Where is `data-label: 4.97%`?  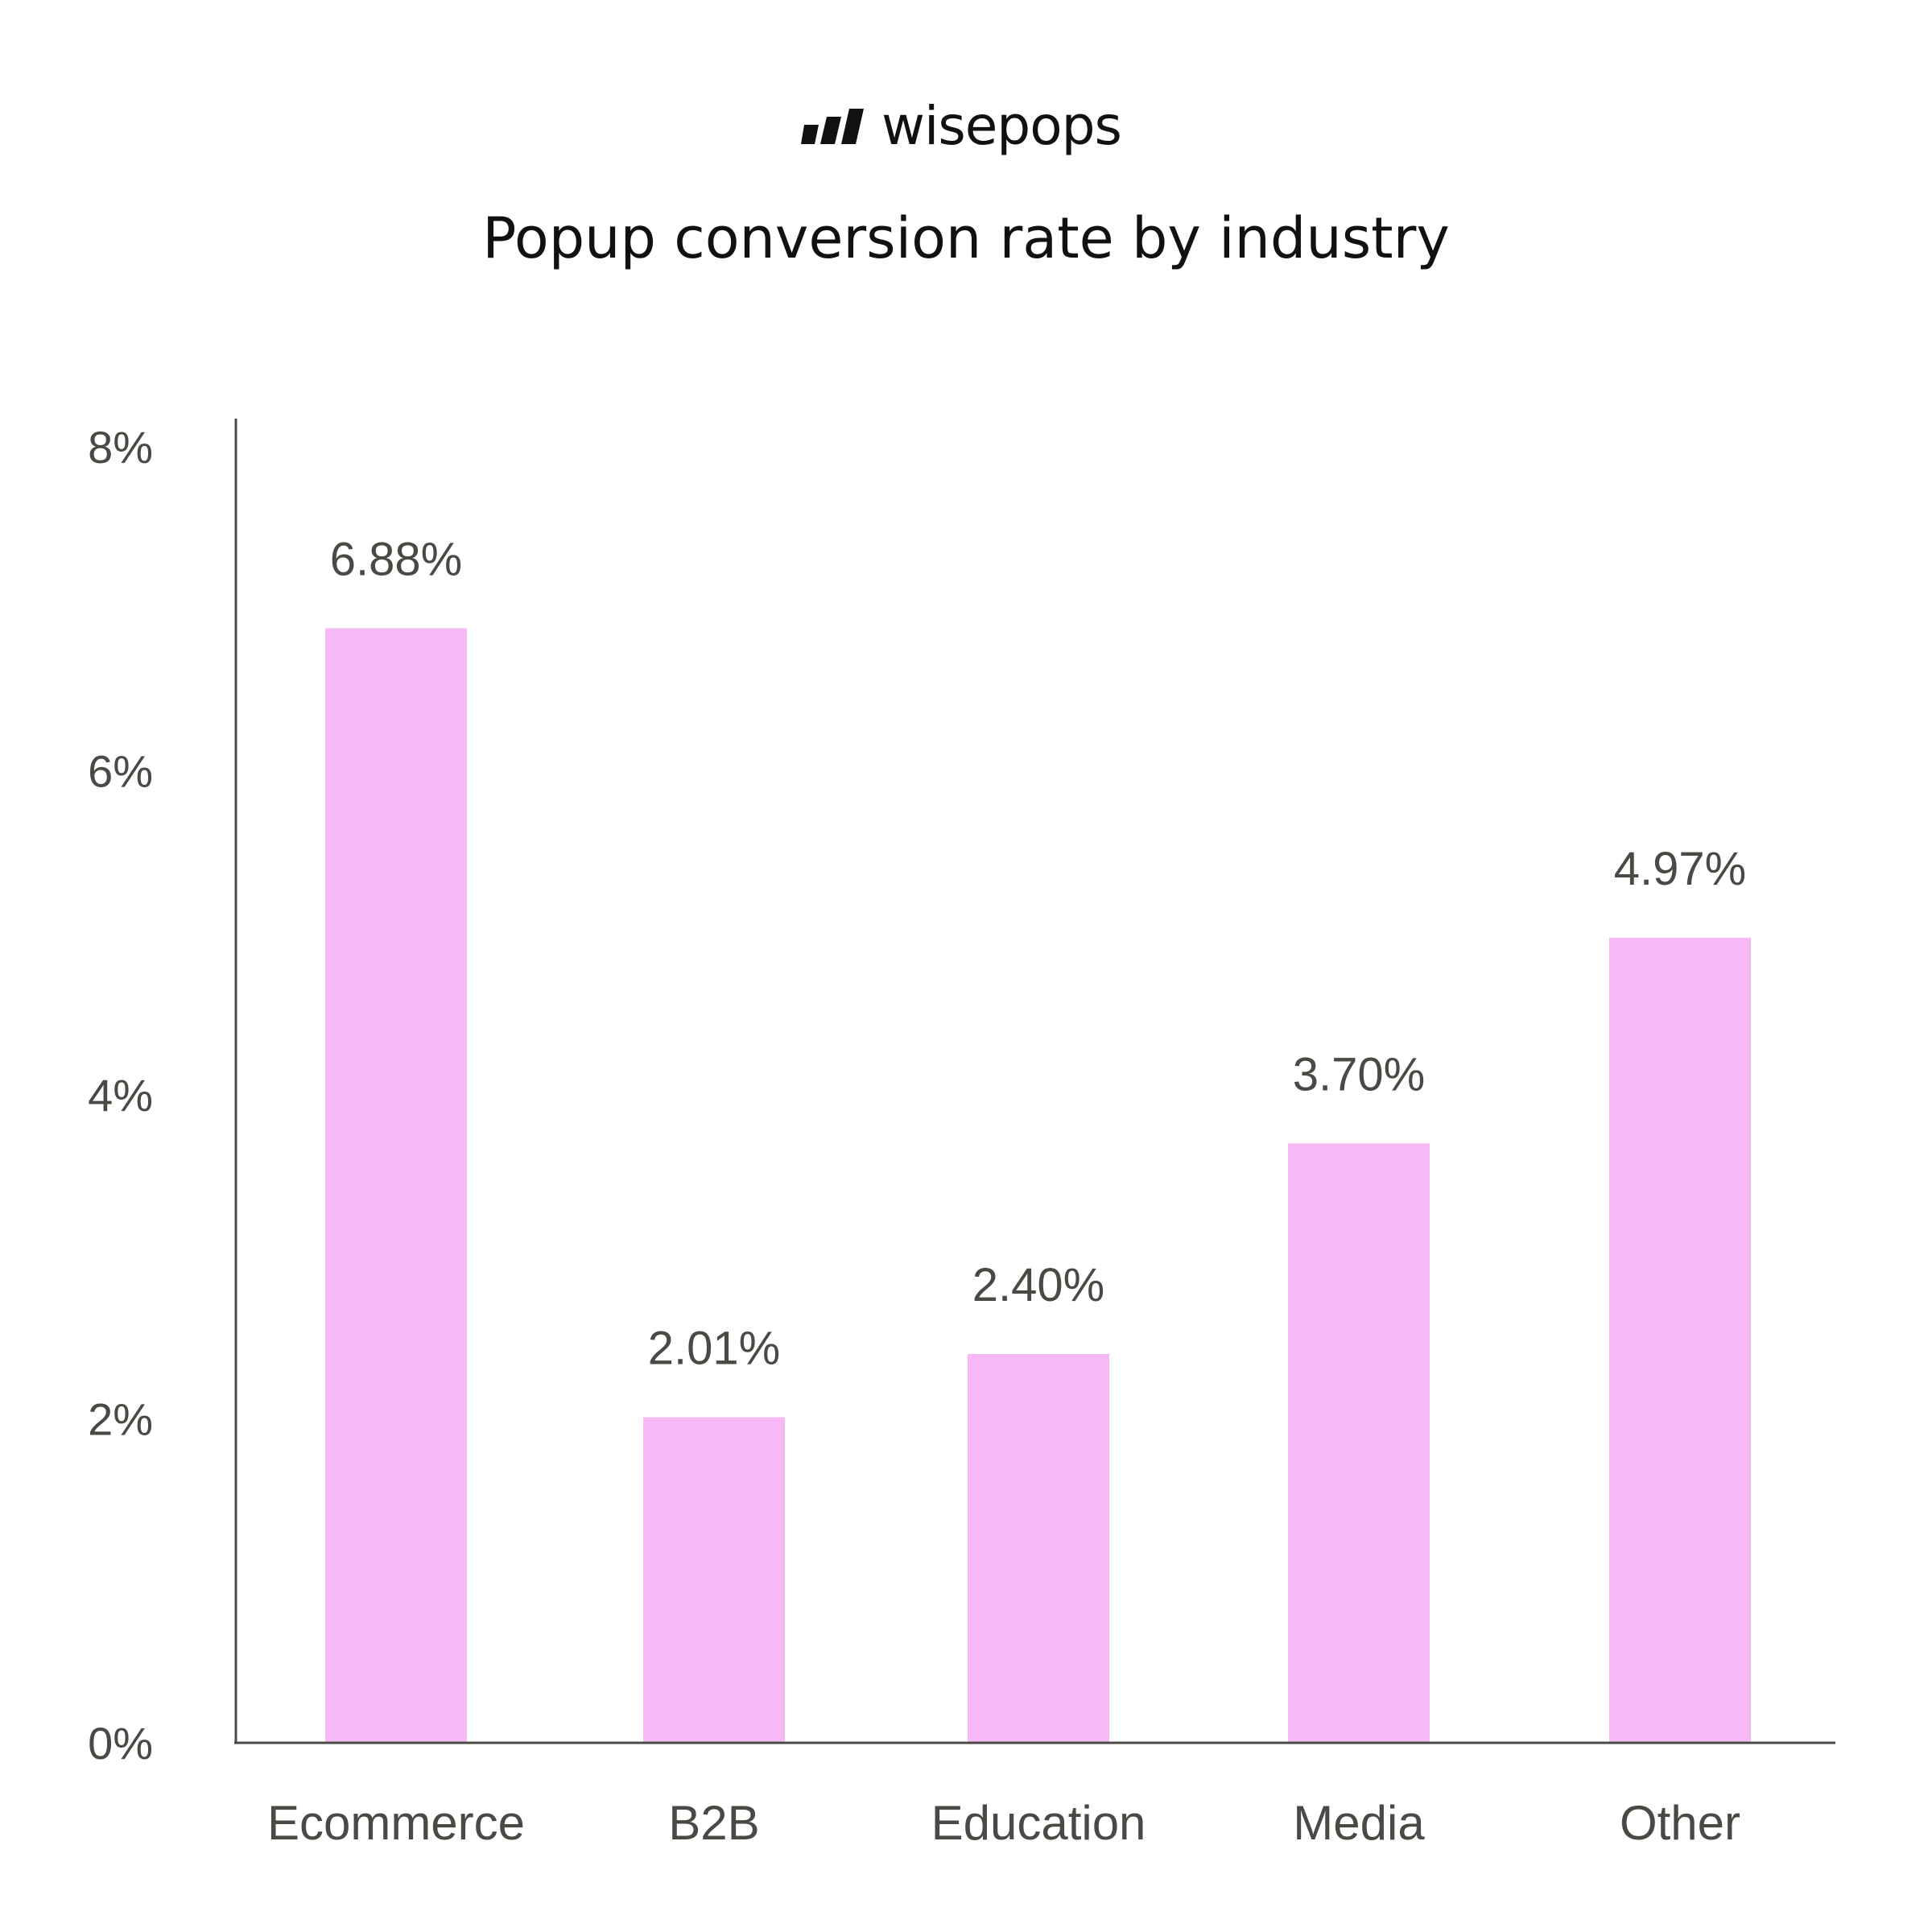
data-label: 4.97% is located at coordinates (1680, 869).